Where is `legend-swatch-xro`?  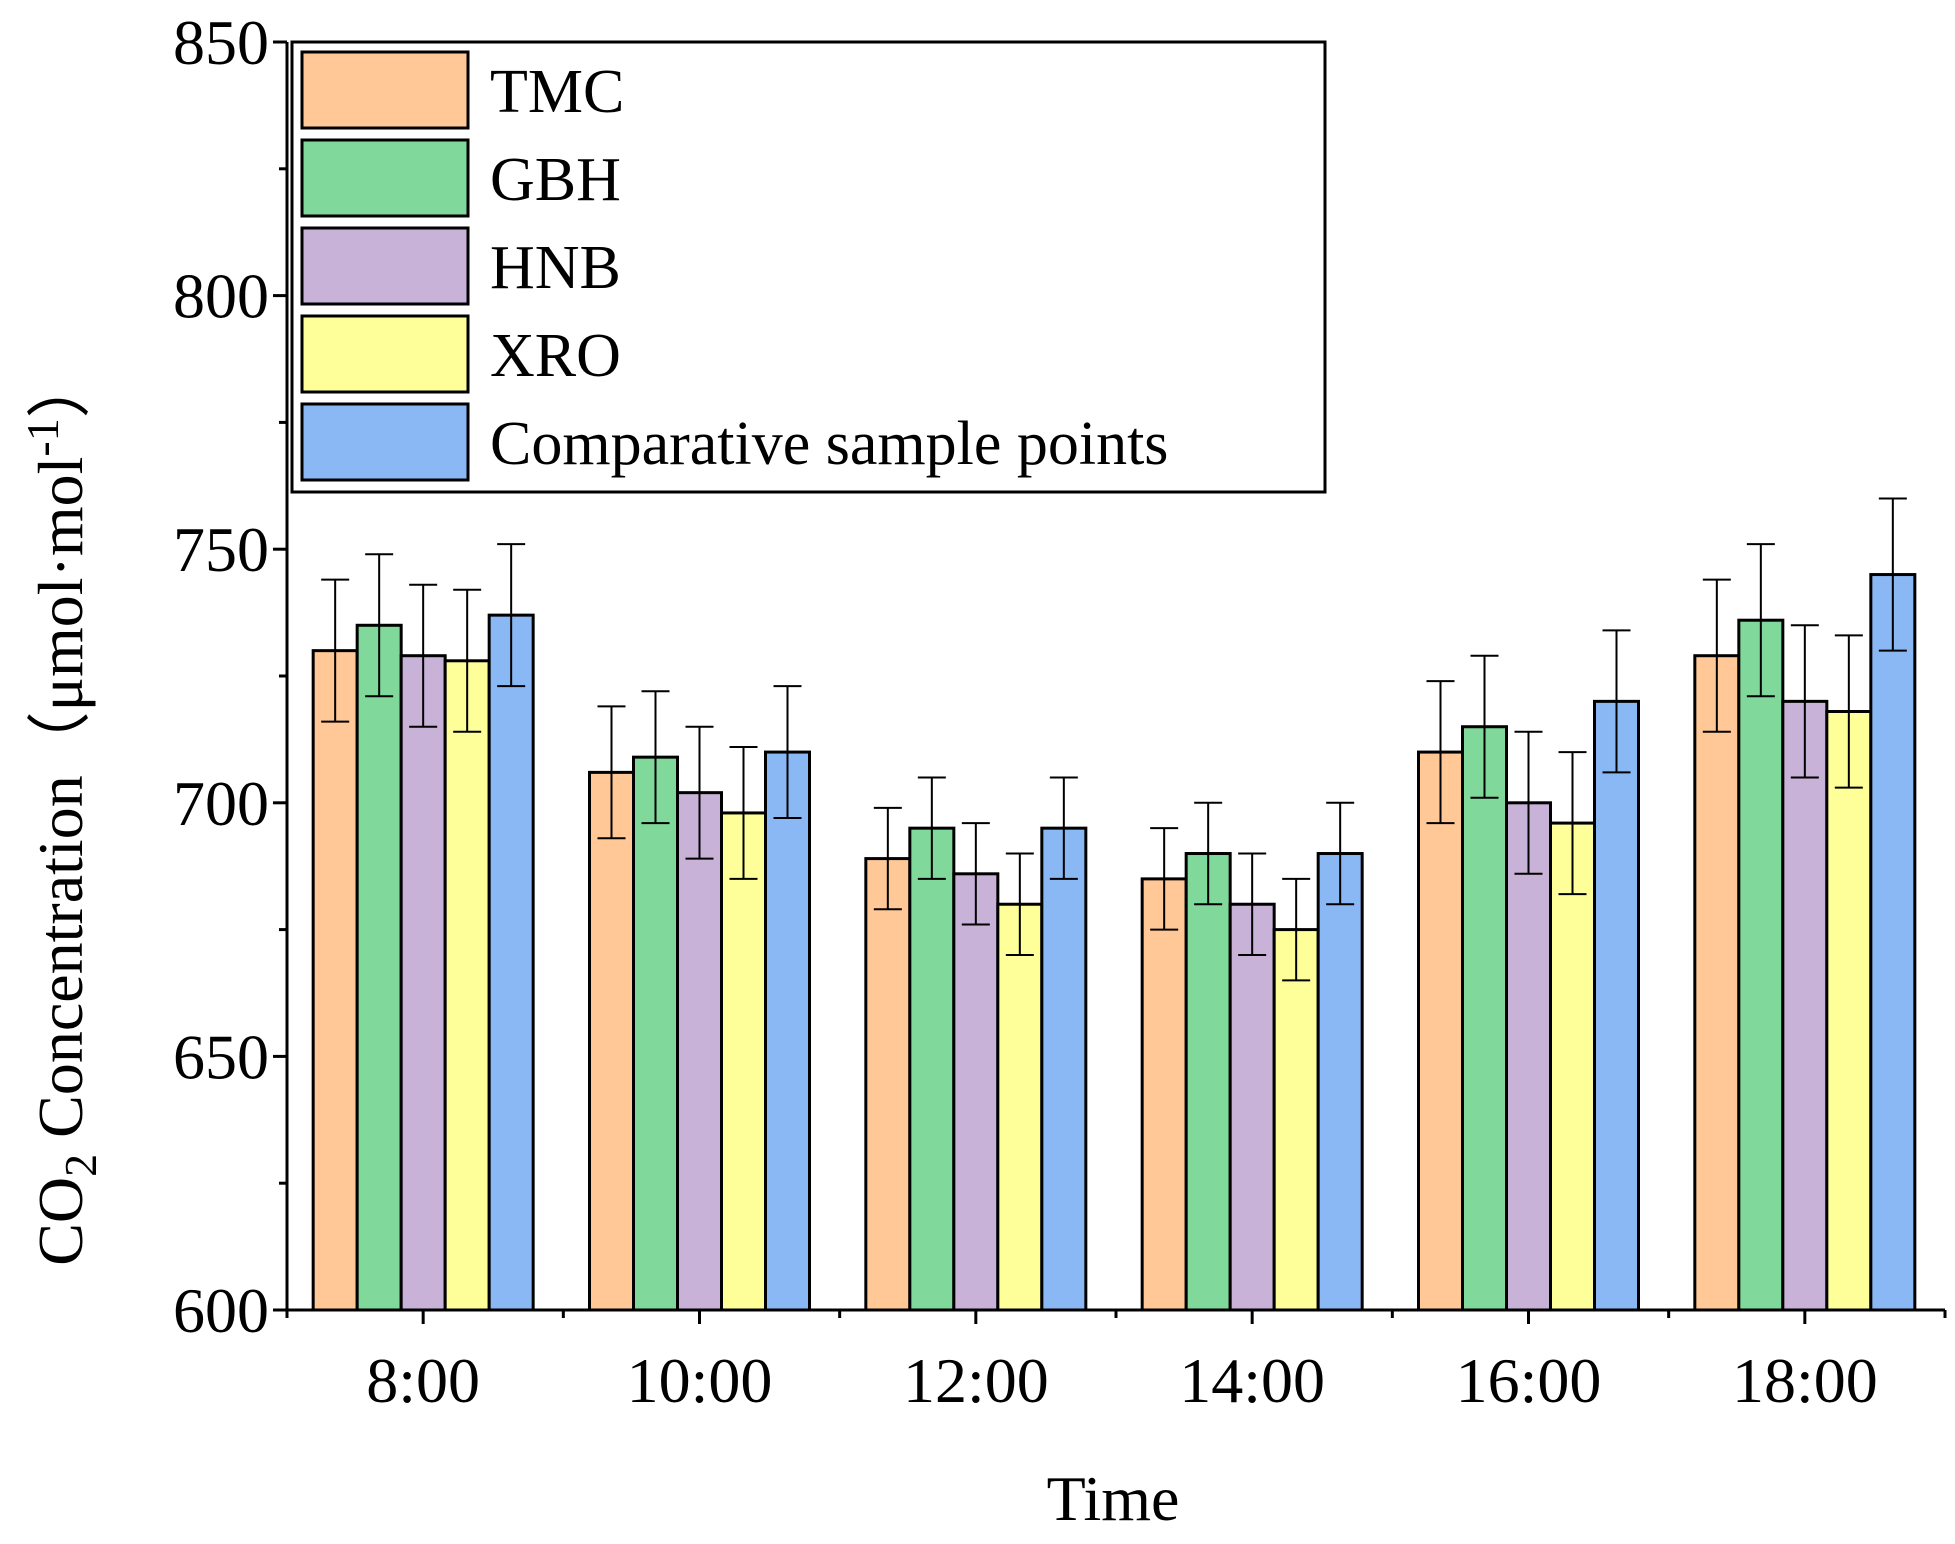 legend-swatch-xro is located at coordinates (385, 354).